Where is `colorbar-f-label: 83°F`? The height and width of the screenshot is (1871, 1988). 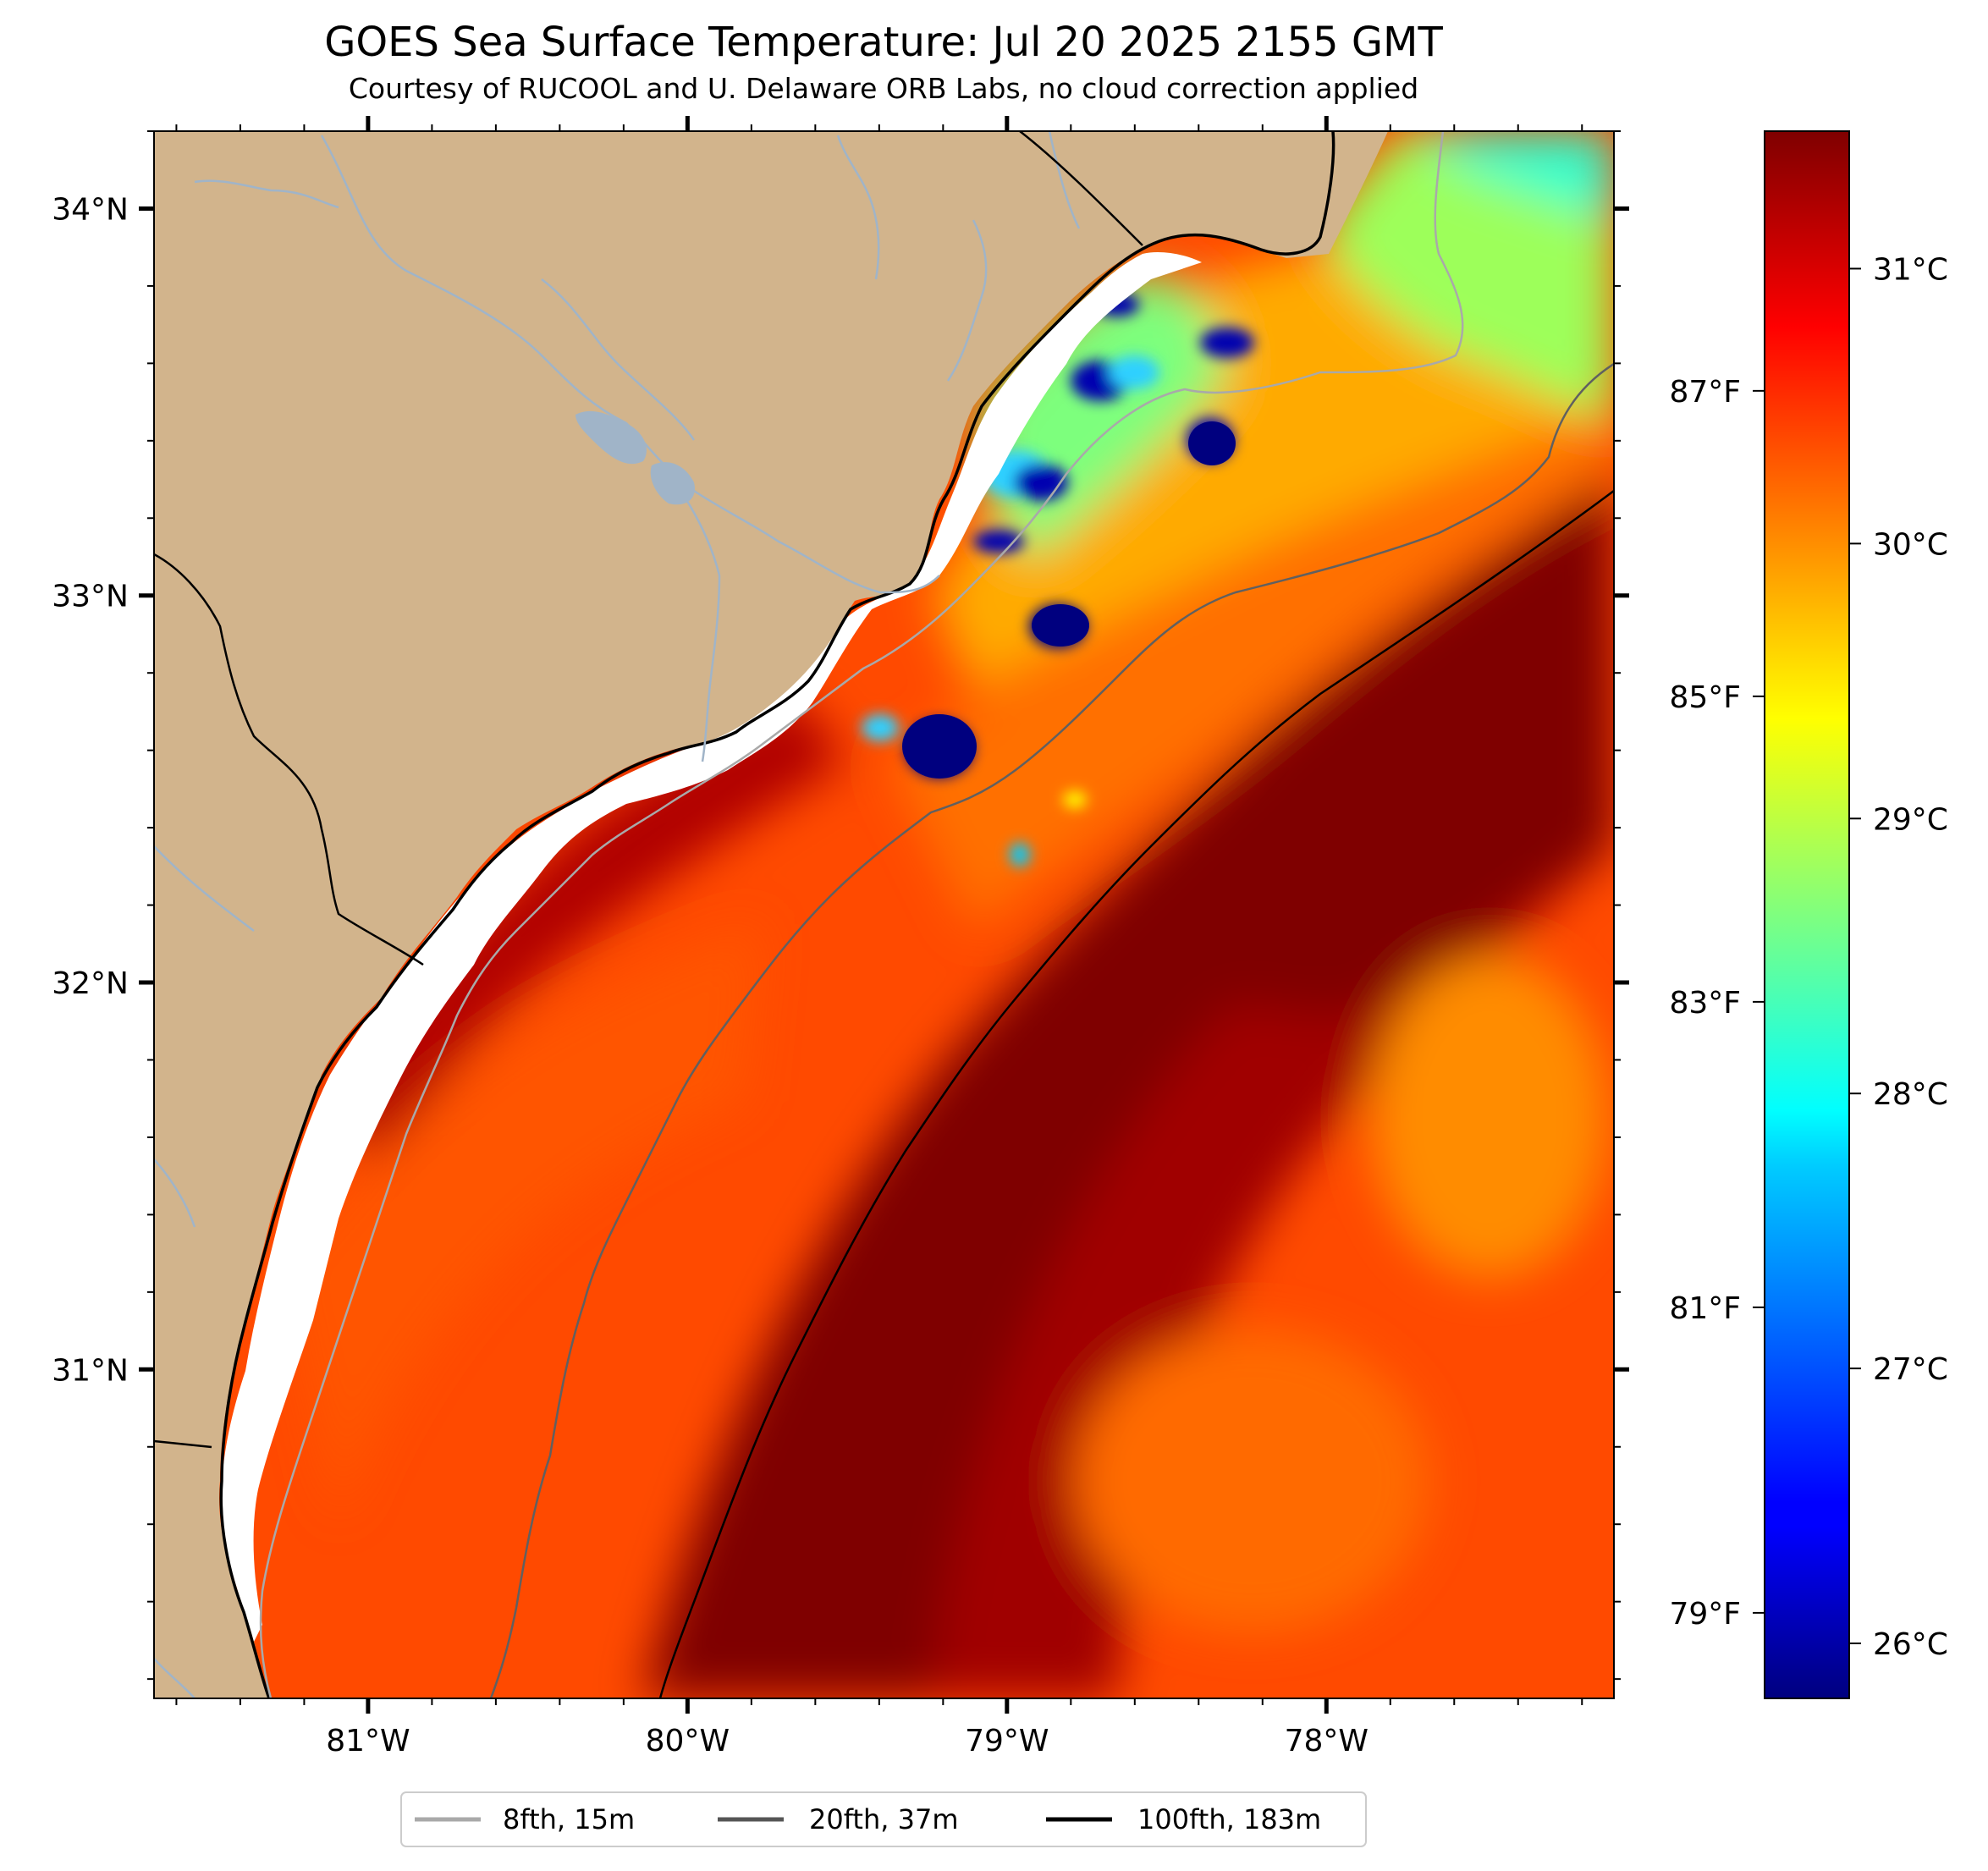
colorbar-f-label: 83°F is located at coordinates (1705, 1004).